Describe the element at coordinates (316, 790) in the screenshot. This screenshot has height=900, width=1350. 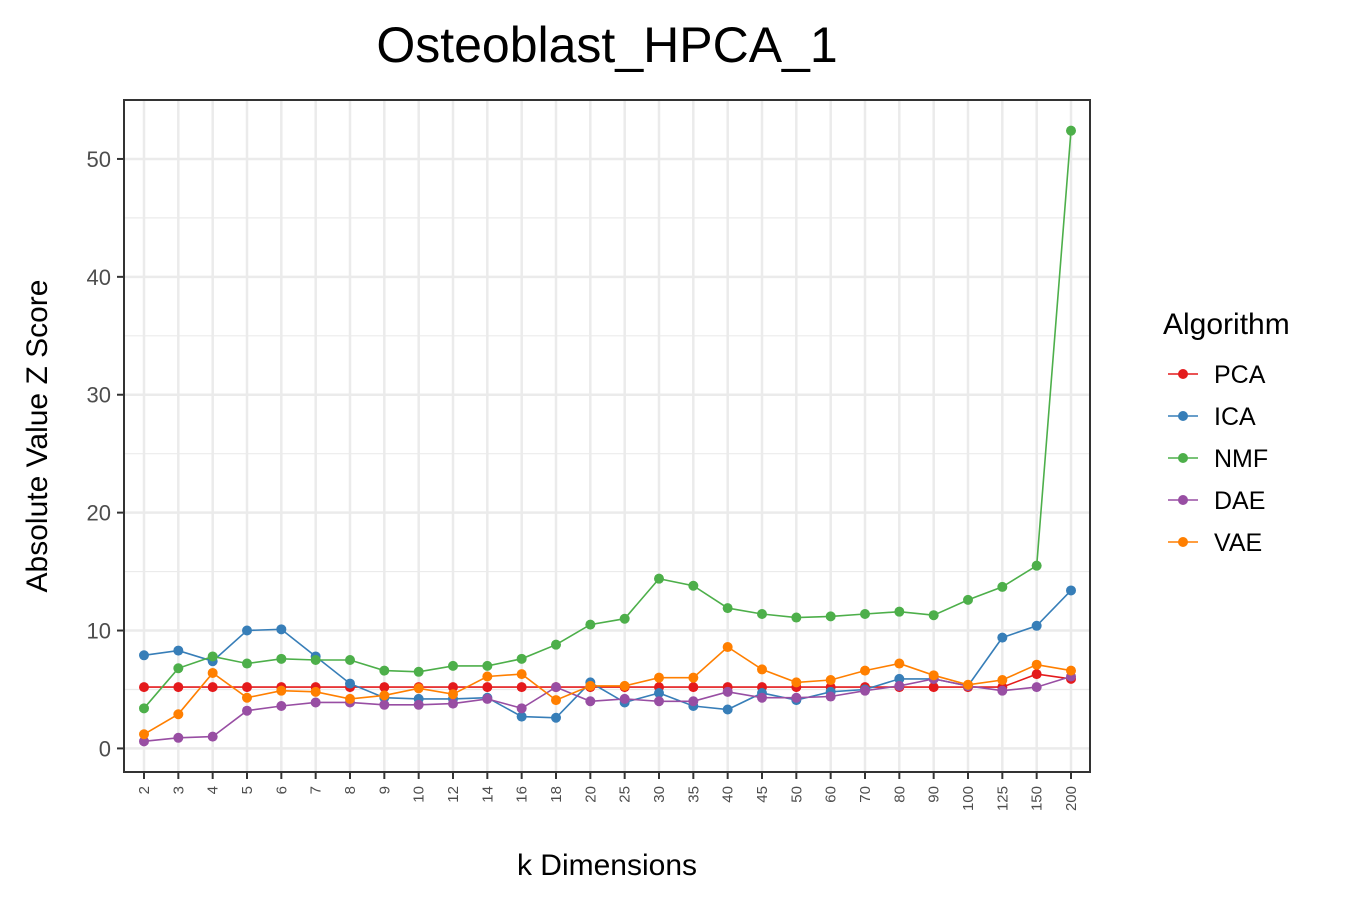
I see `x-tick-label: 7` at that location.